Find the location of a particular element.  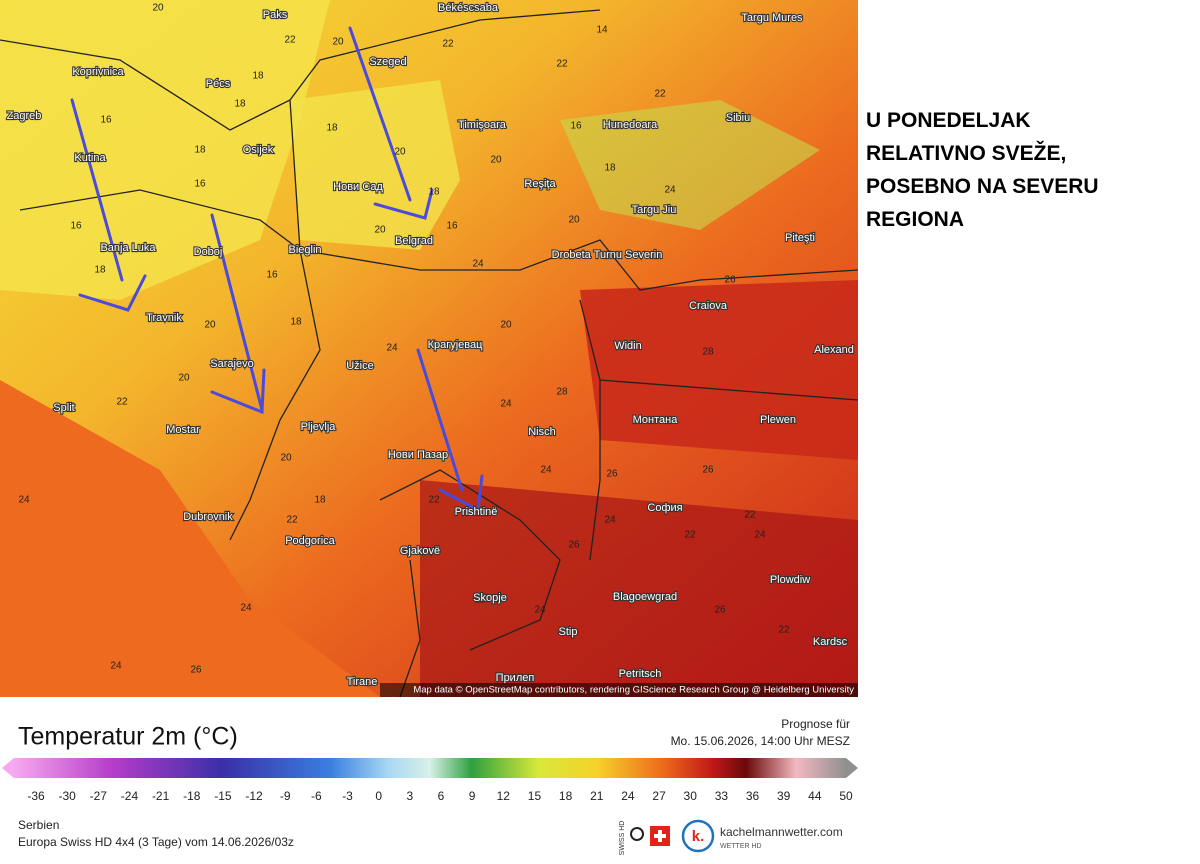

city-label: Craiova is located at coordinates (708, 306).